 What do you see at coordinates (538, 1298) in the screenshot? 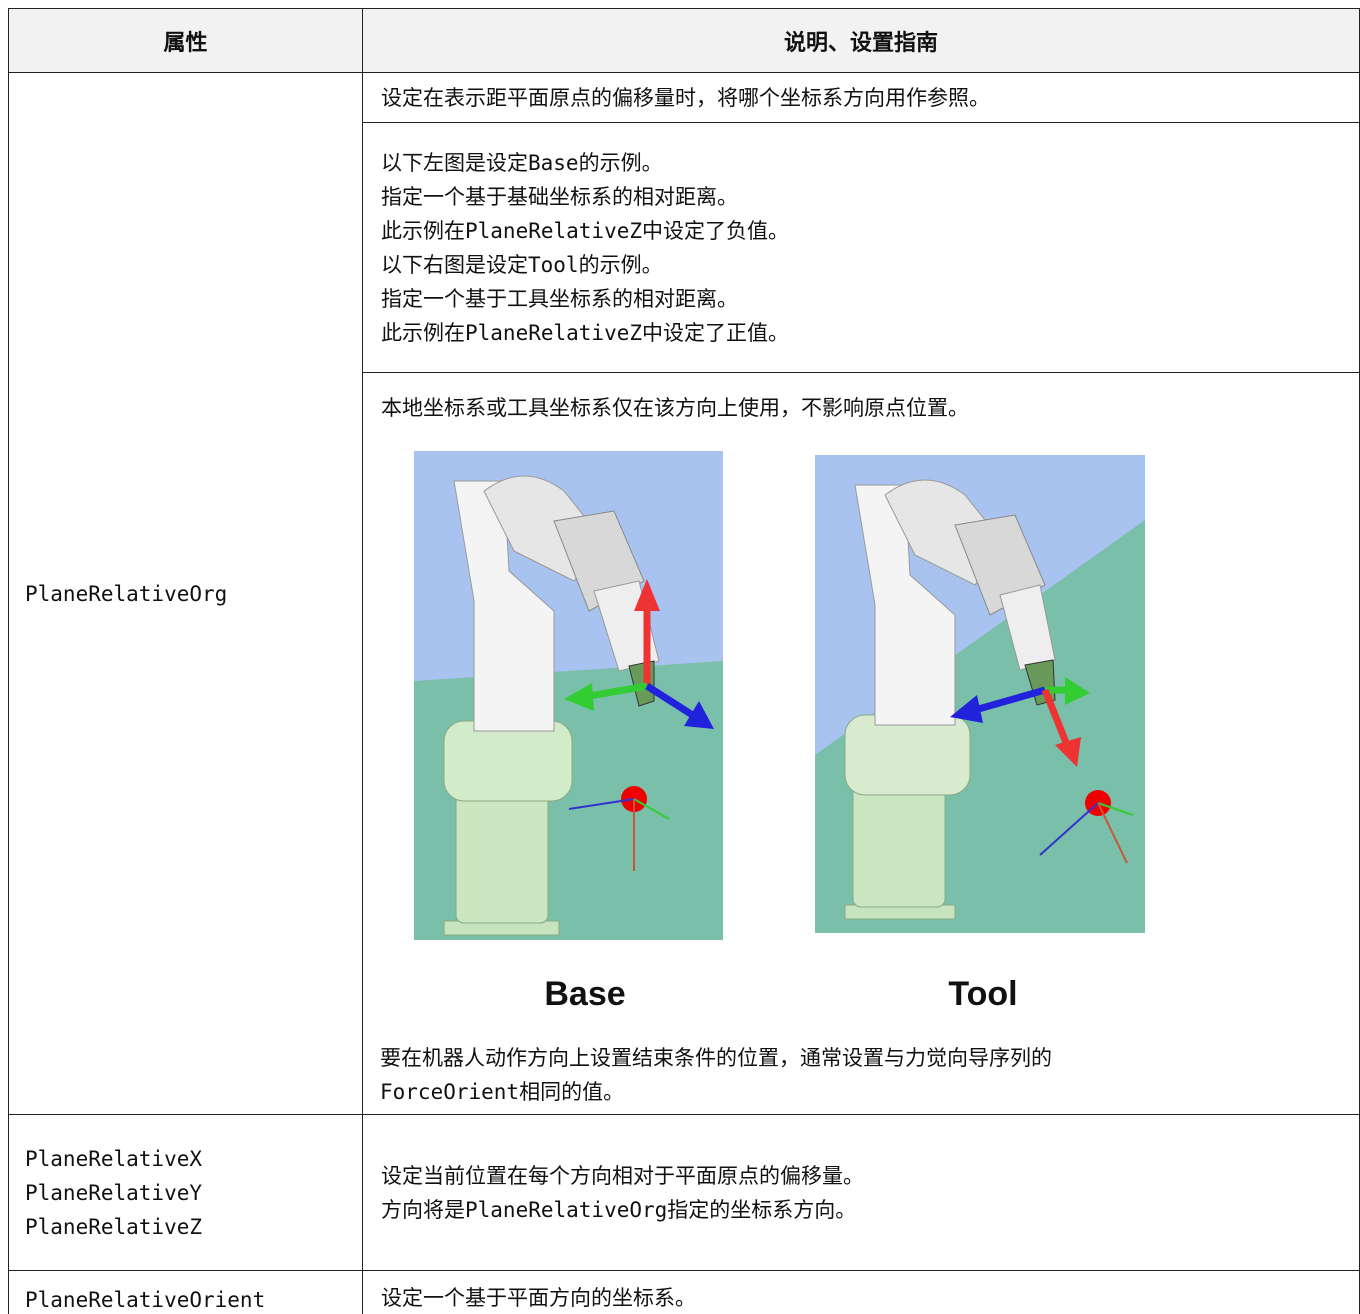
I see `description-line: 设定一个基于平面方向的坐标系。` at bounding box center [538, 1298].